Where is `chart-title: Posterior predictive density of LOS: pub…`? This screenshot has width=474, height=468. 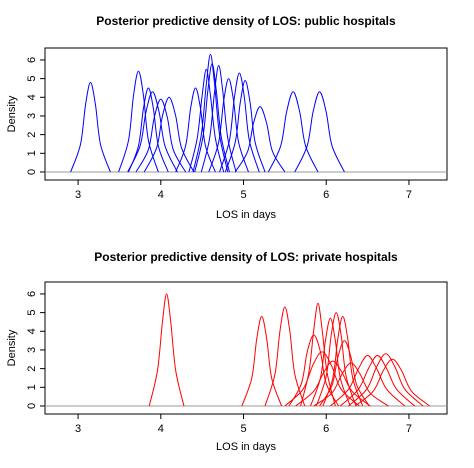 chart-title: Posterior predictive density of LOS: pub… is located at coordinates (246, 21).